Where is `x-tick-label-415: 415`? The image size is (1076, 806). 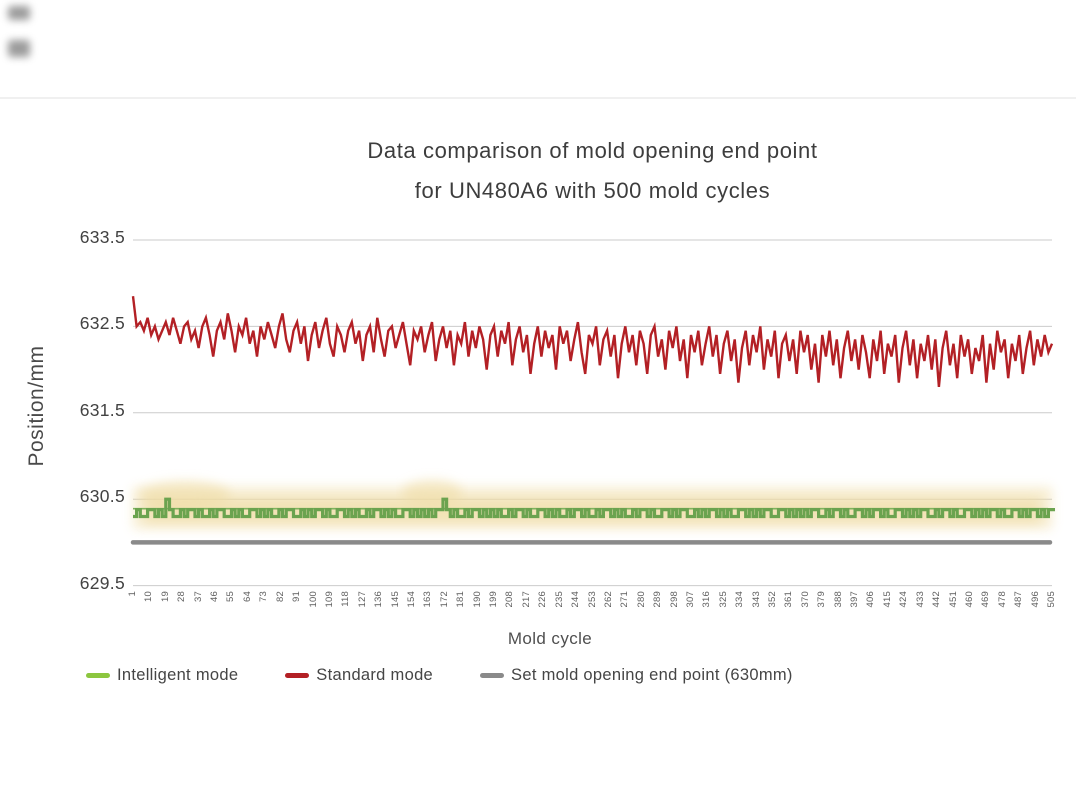
x-tick-label-415: 415 is located at coordinates (887, 599).